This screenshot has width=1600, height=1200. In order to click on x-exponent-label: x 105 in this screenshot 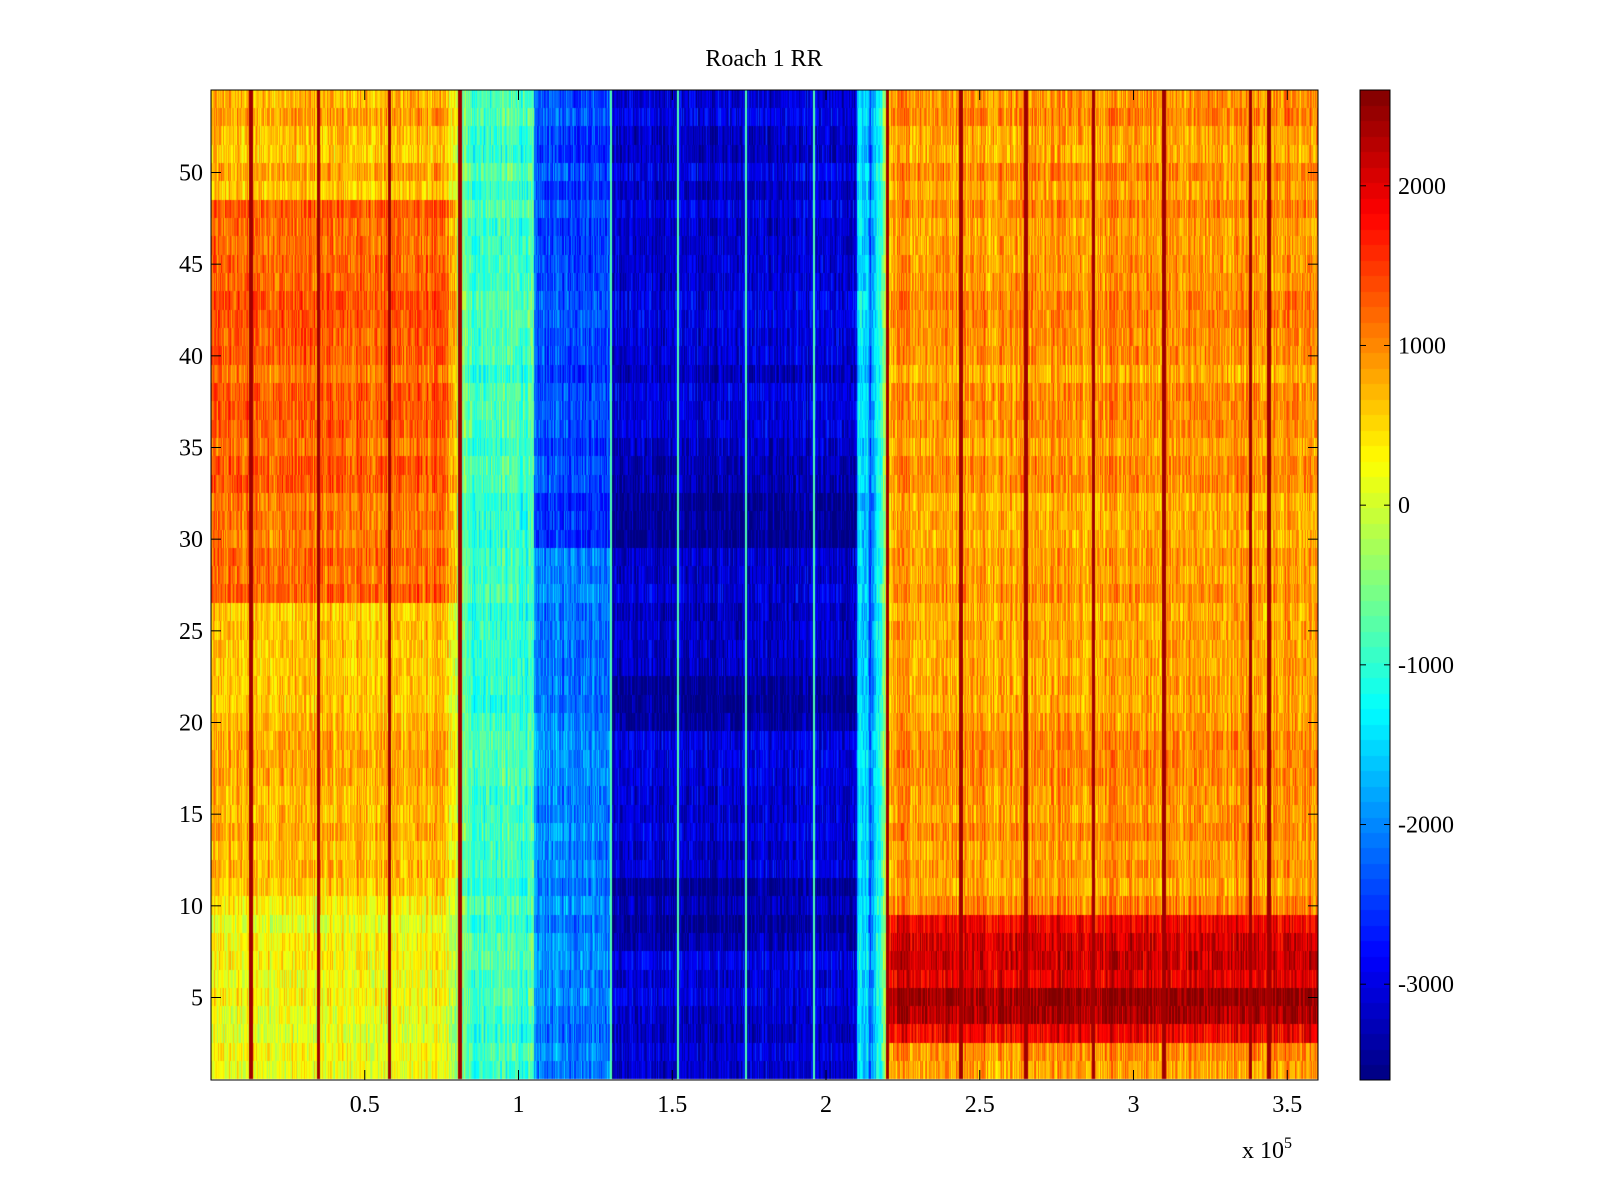, I will do `click(1267, 1149)`.